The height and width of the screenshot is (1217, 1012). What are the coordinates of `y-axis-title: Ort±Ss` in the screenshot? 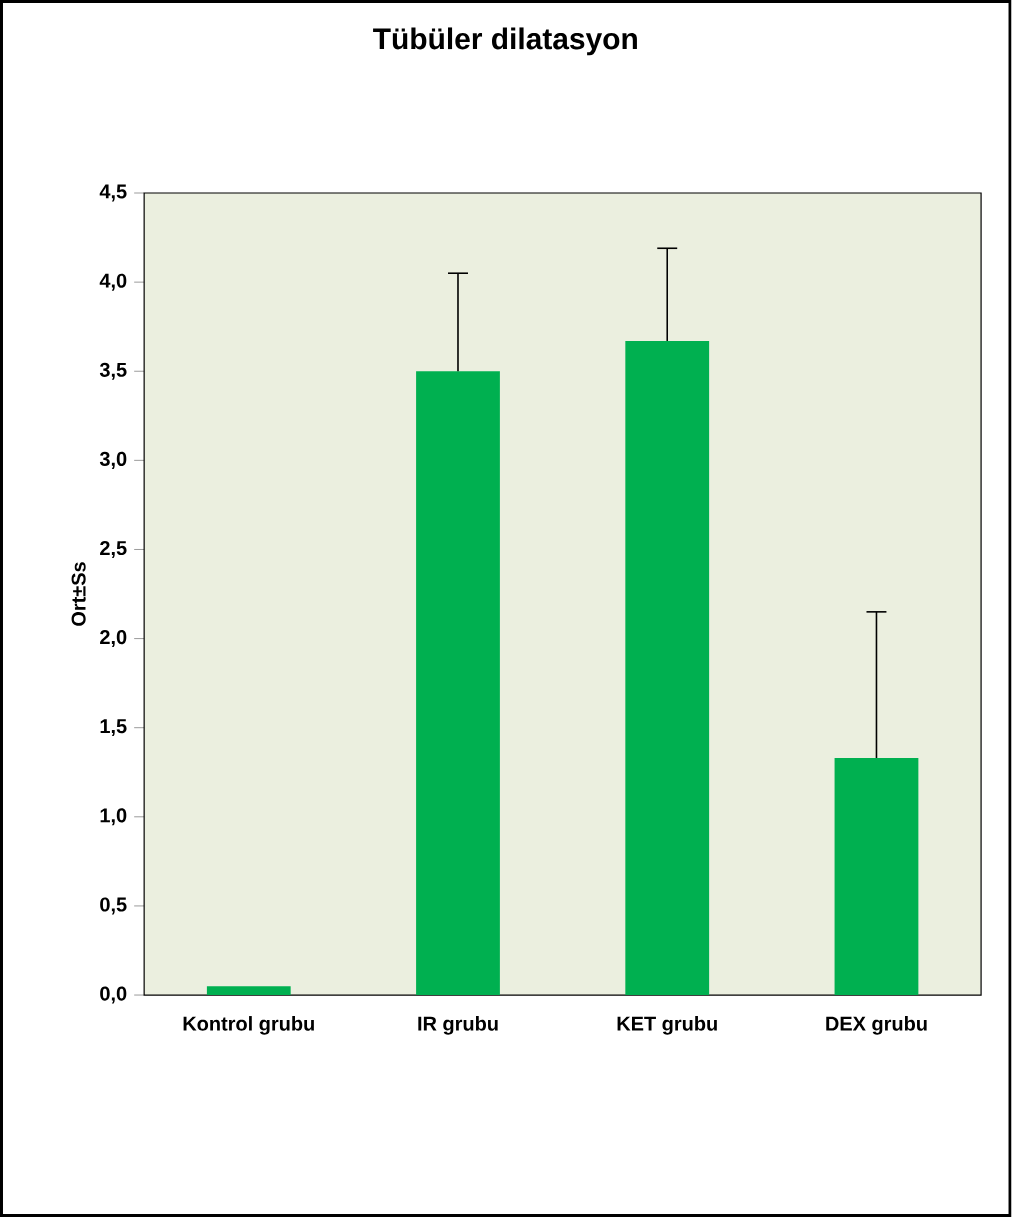 It's located at (78, 594).